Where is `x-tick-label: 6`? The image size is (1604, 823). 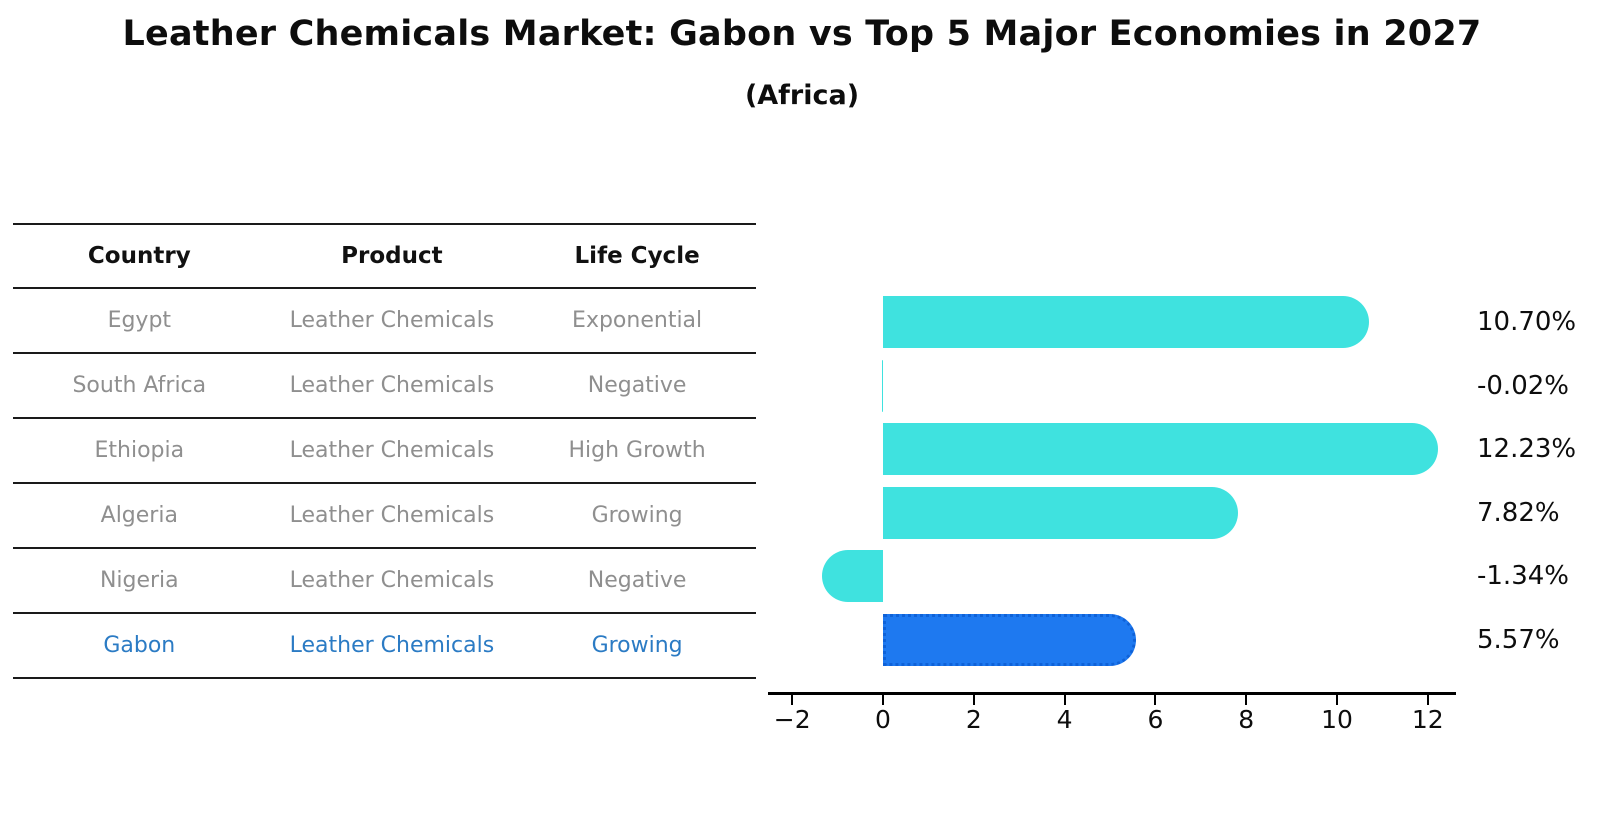
x-tick-label: 6 is located at coordinates (1155, 719).